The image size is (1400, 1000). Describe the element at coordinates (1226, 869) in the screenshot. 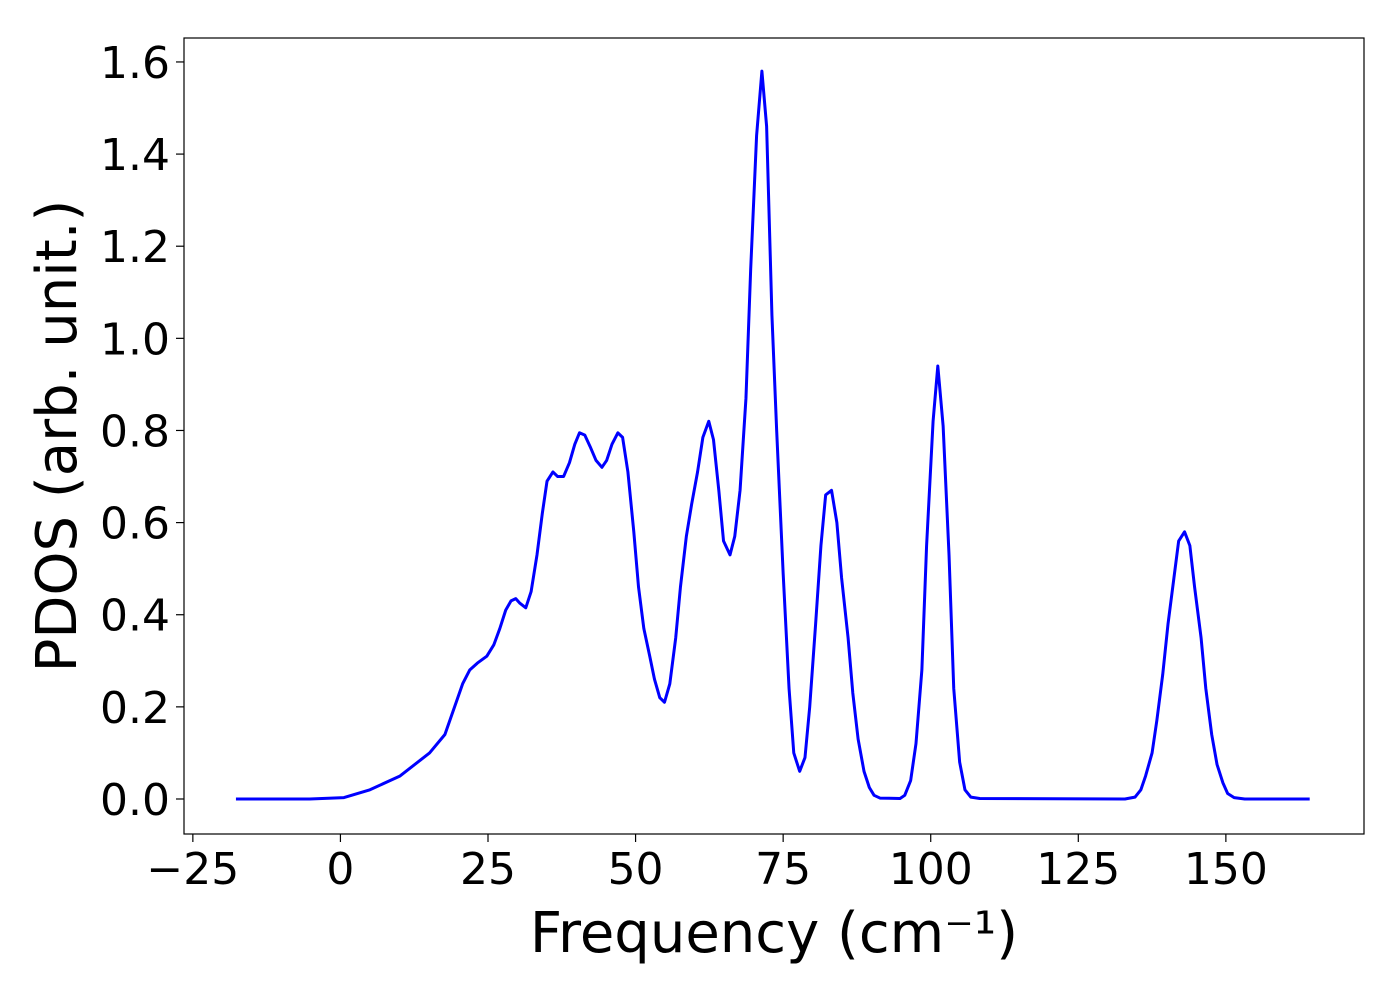

I see `x-tick-label: 150` at that location.